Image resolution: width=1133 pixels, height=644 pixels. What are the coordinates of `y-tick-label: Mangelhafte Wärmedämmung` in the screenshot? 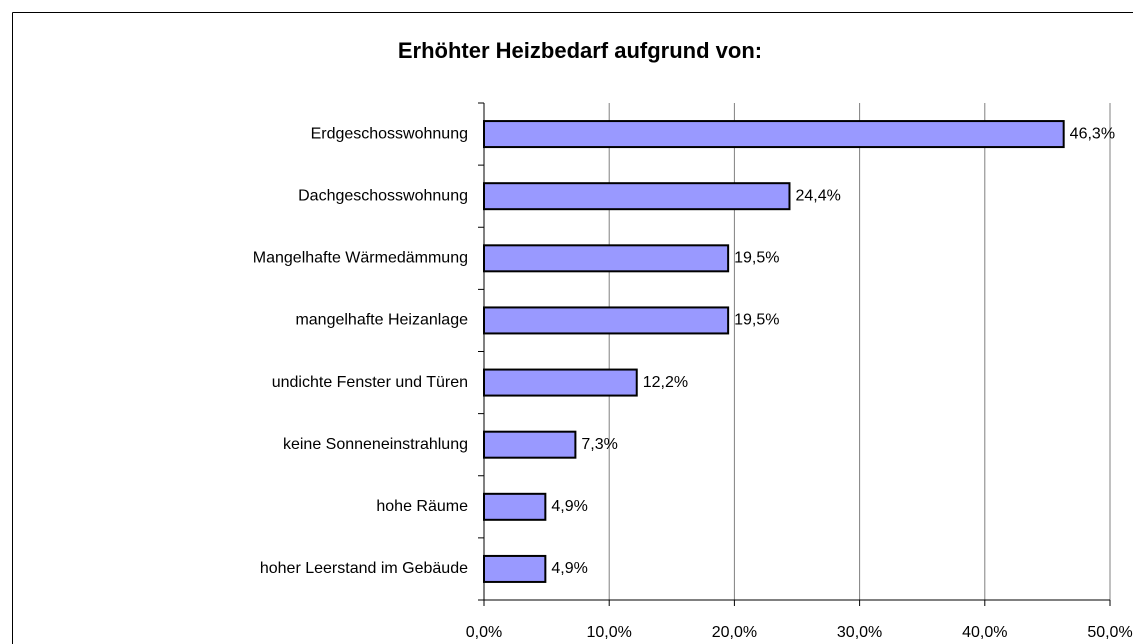 It's located at (360, 258).